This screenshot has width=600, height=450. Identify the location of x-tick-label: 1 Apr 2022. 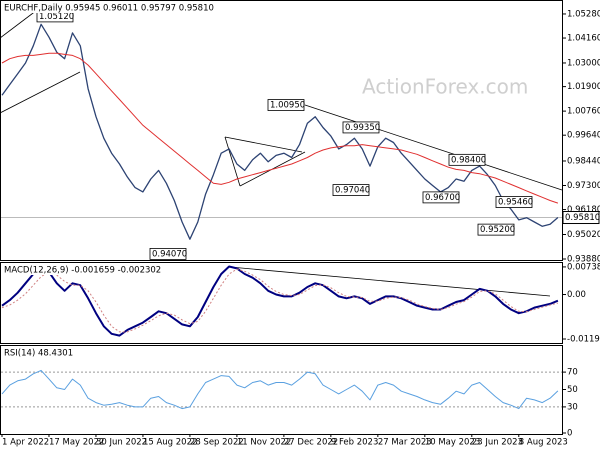
(25, 443).